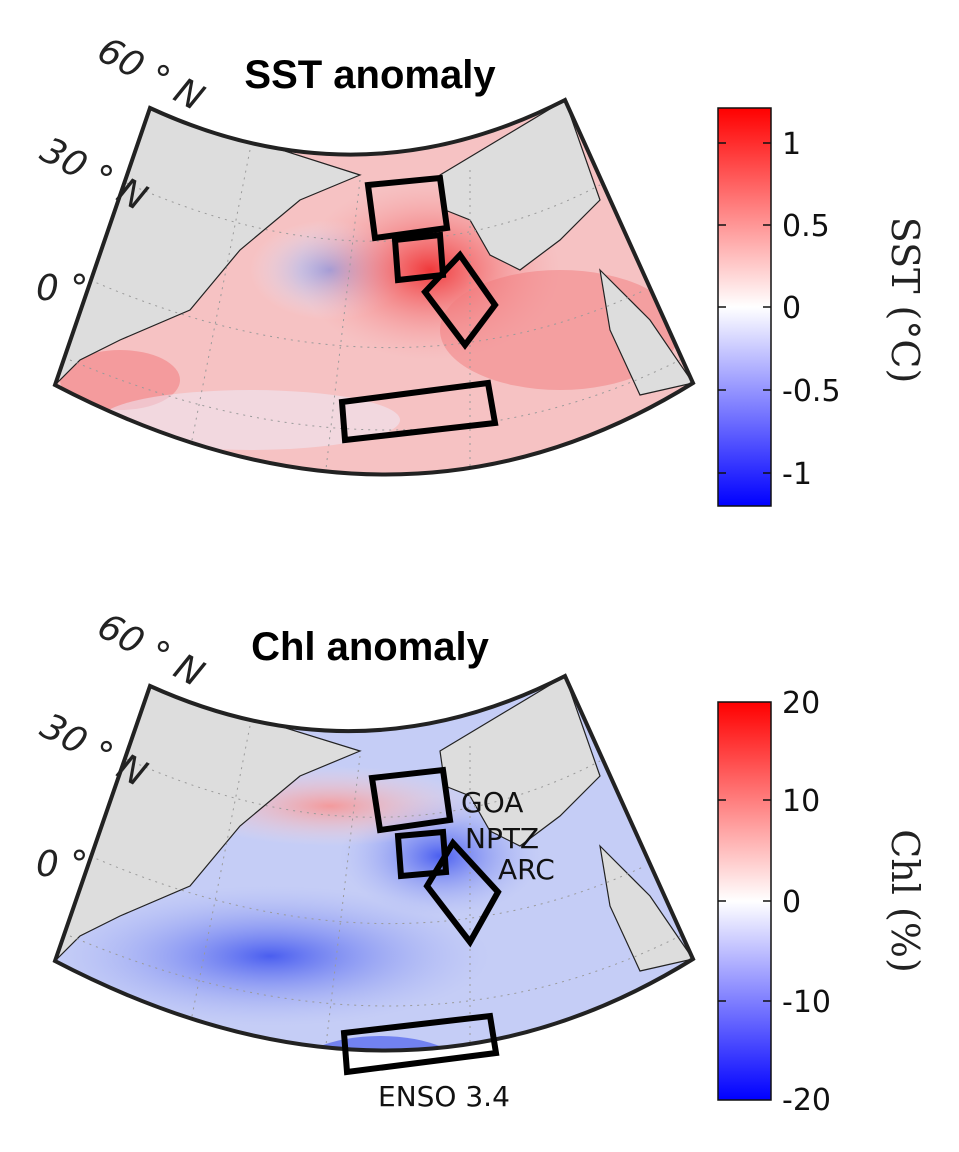 This screenshot has width=959, height=1152. Describe the element at coordinates (526, 869) in the screenshot. I see `region-label-arc: ARC` at that location.